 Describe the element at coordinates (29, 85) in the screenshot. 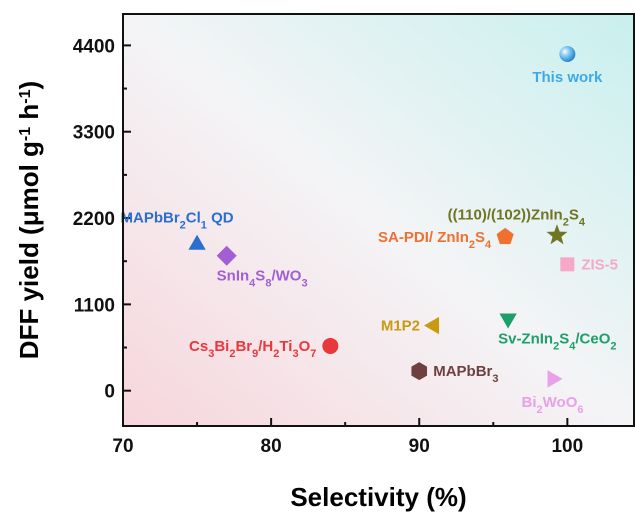

I see `y-axis-title-part: )` at that location.